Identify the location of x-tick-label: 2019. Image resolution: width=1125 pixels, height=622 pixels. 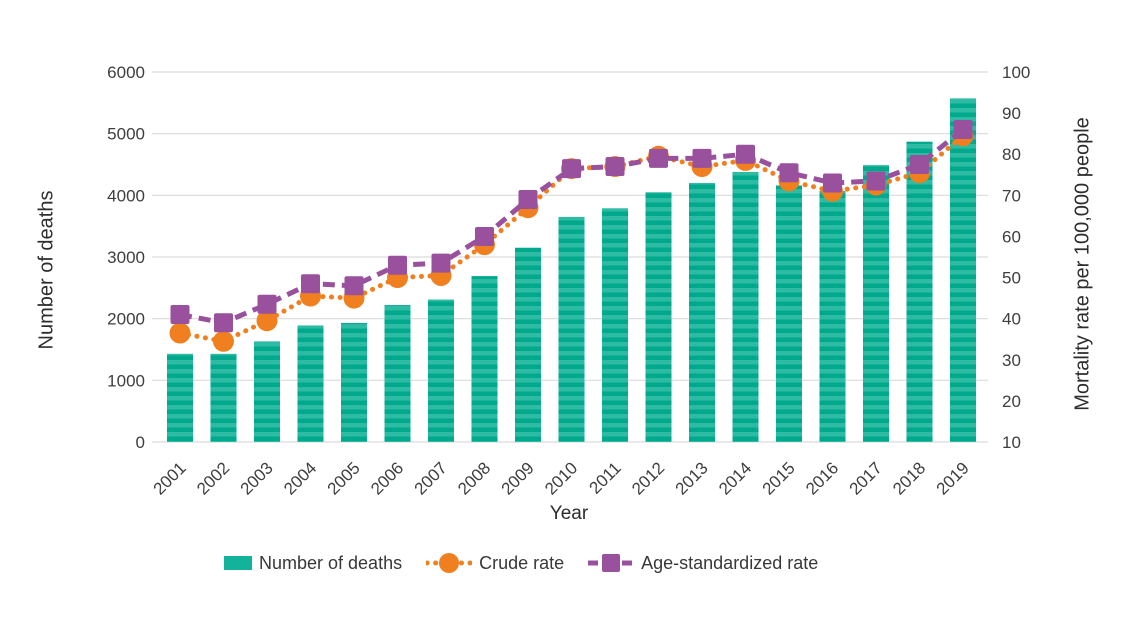
(953, 478).